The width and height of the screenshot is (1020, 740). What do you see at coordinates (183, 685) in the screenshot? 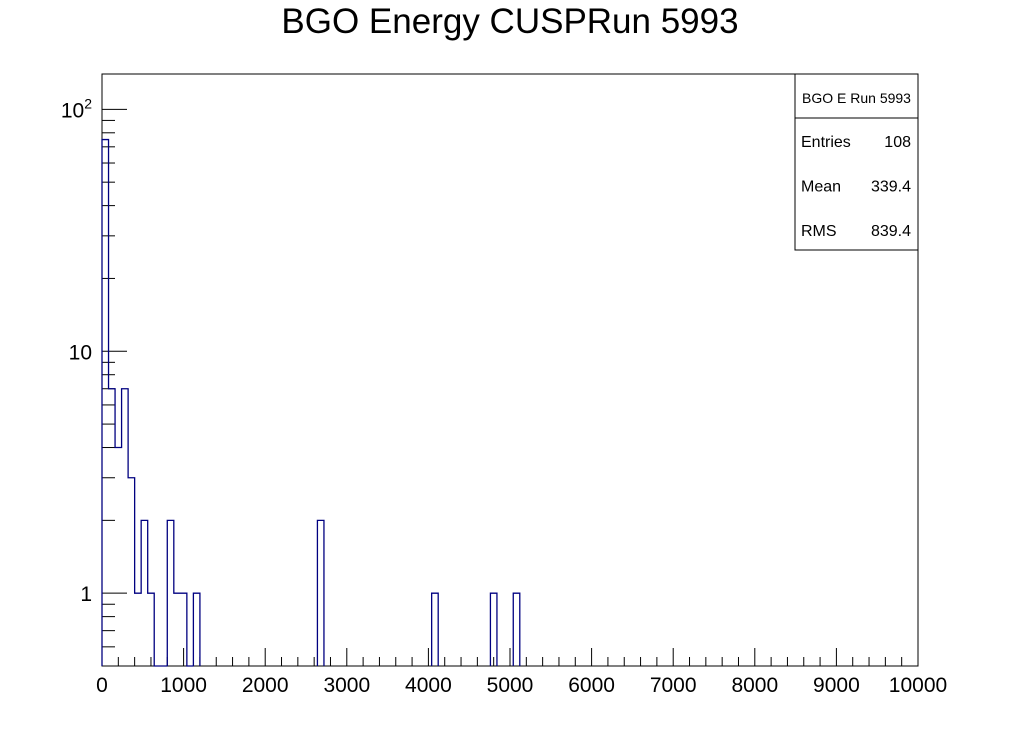
I see `x-tick-label: 1000` at bounding box center [183, 685].